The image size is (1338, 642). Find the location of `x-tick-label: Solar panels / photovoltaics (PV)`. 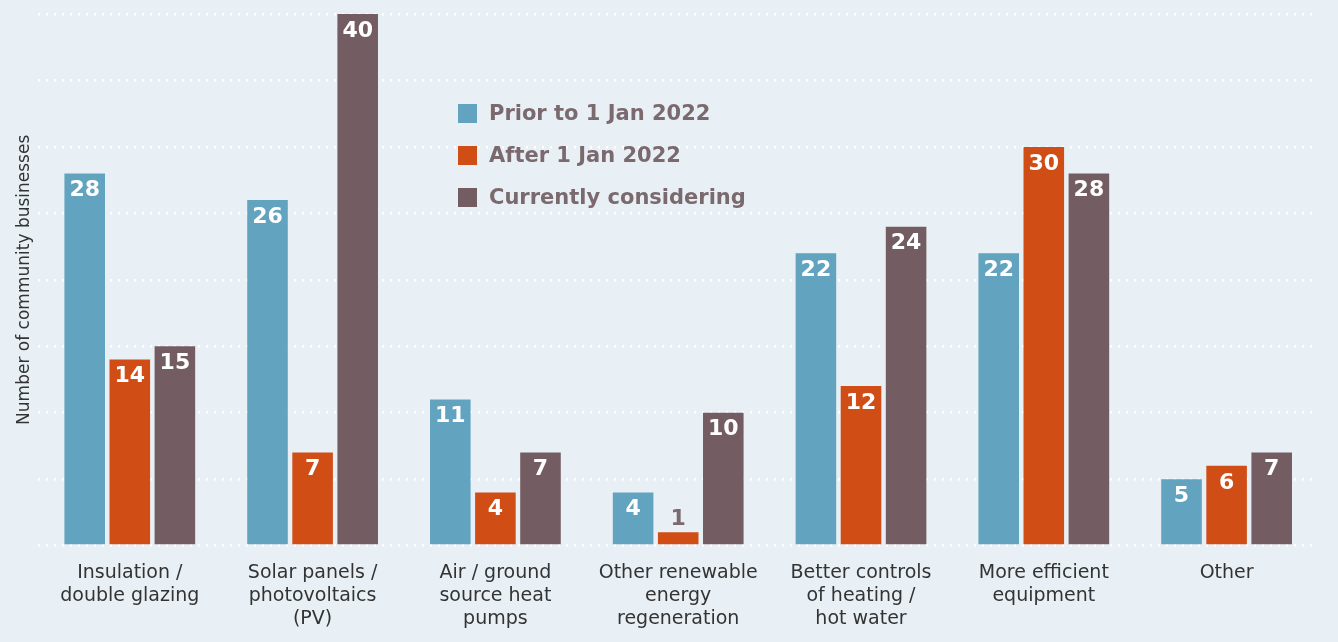

x-tick-label: Solar panels / photovoltaics (PV) is located at coordinates (312, 593).